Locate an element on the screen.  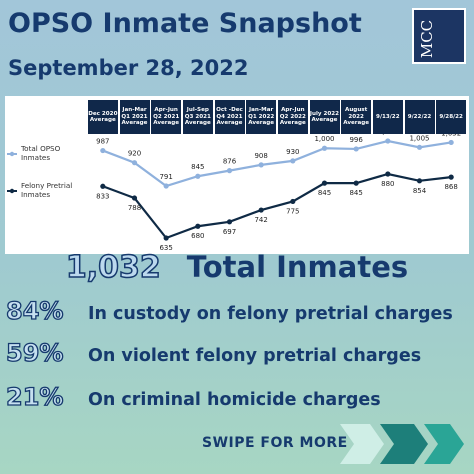
stat-percent: 84% is located at coordinates (34, 310).